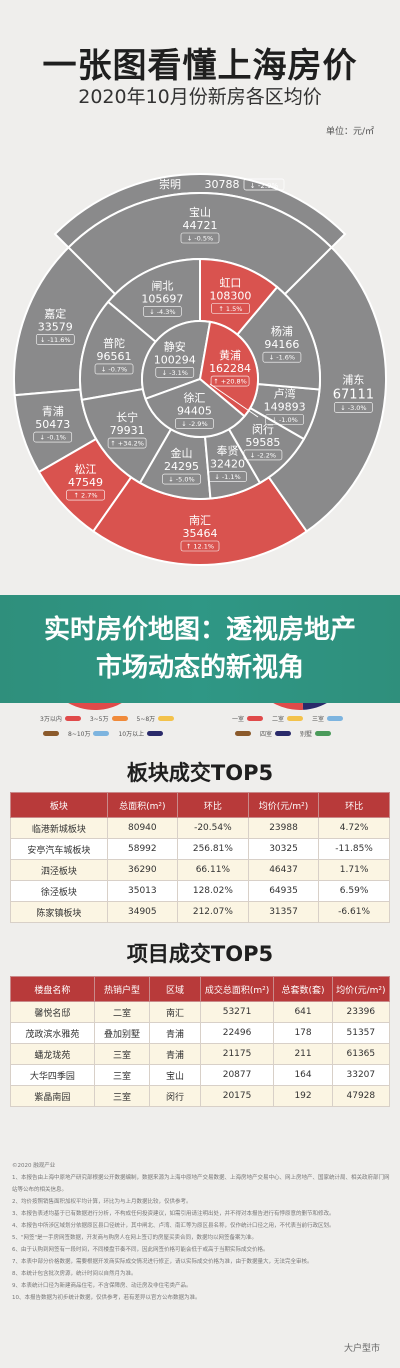 Image resolution: width=400 pixels, height=1368 pixels. Describe the element at coordinates (284, 420) in the screenshot. I see `svg-text: ↓ -1.0%` at that location.